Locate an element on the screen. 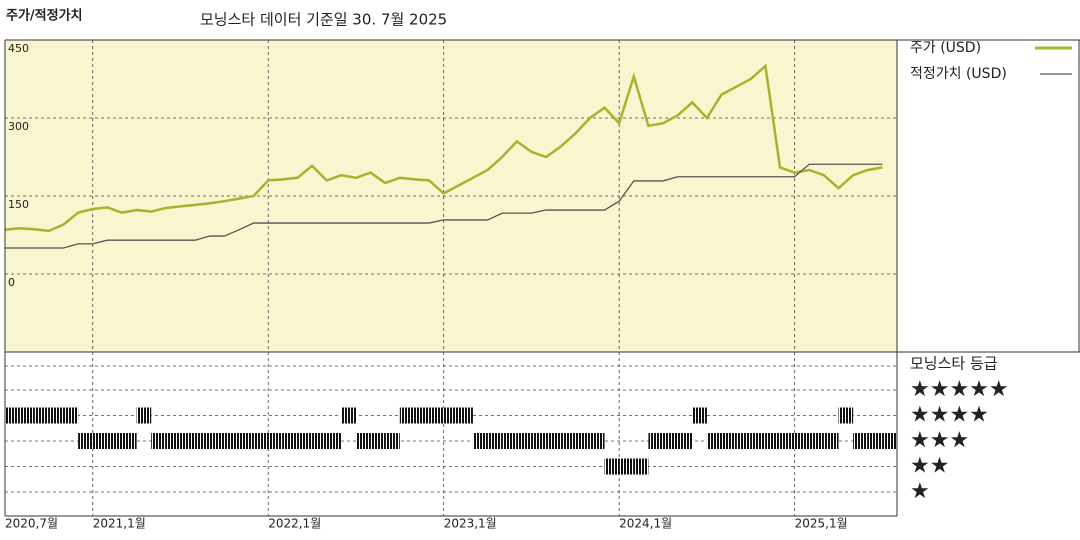 The image size is (1080, 540). x-tick-label: 2020,7월 is located at coordinates (31, 524).